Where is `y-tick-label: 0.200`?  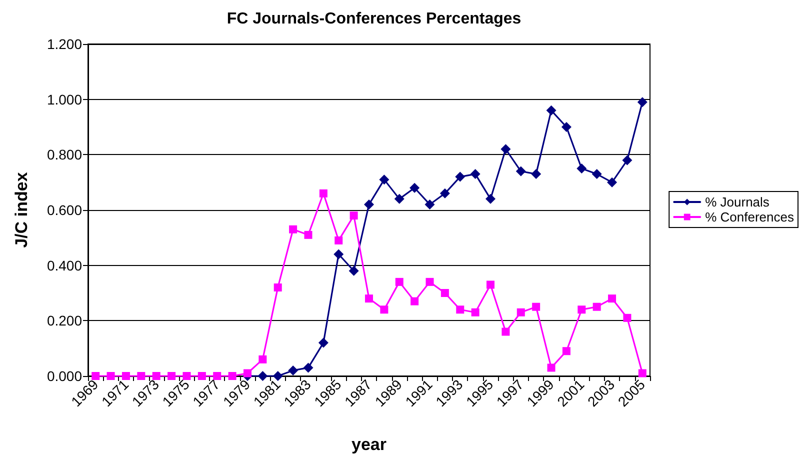
y-tick-label: 0.200 is located at coordinates (64, 320).